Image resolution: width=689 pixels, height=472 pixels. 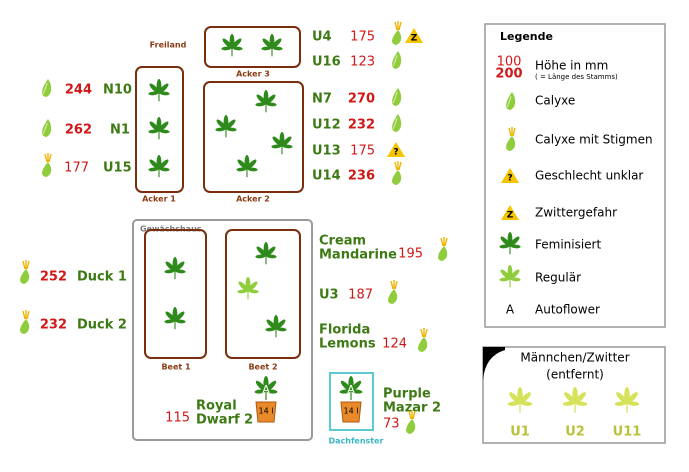 What do you see at coordinates (589, 176) in the screenshot?
I see `legend-label: Geschlecht unklar` at bounding box center [589, 176].